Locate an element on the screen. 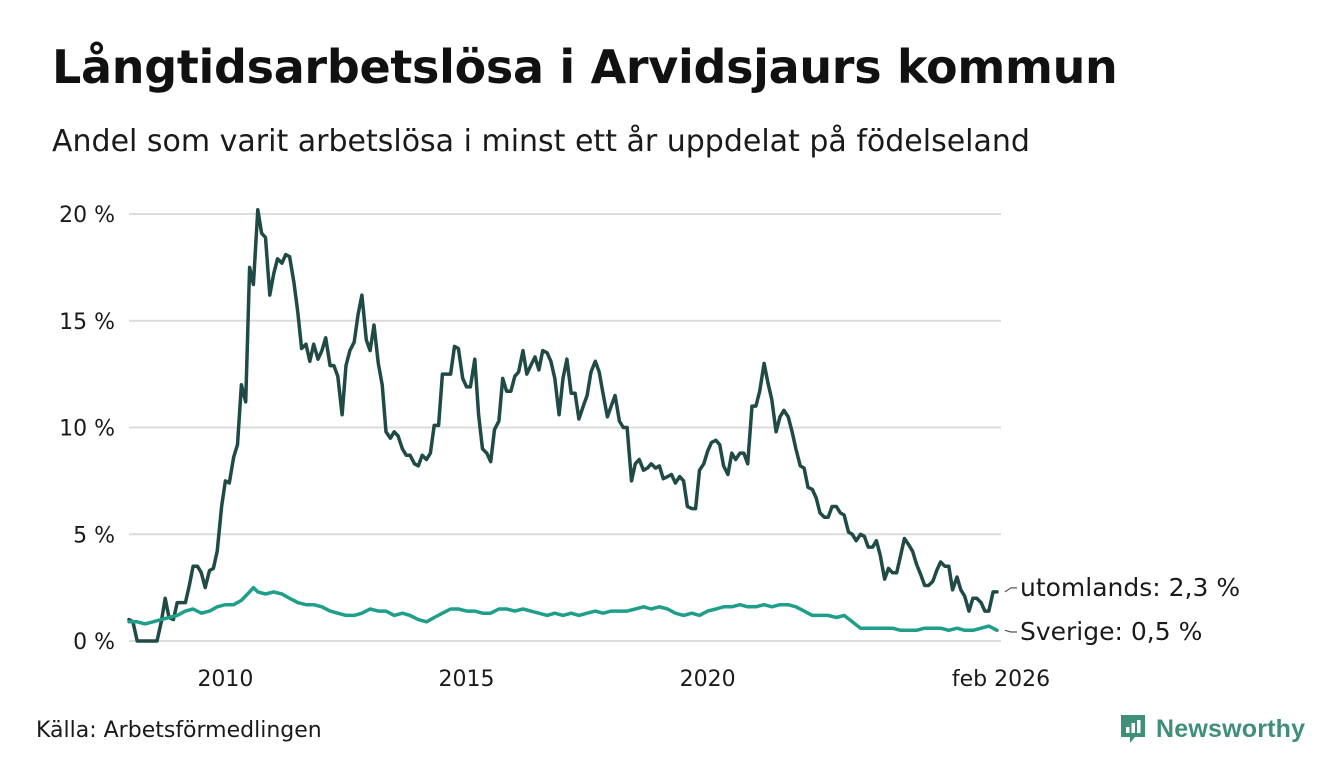 The width and height of the screenshot is (1340, 780). newsworthy-logo-icon is located at coordinates (1133, 729).